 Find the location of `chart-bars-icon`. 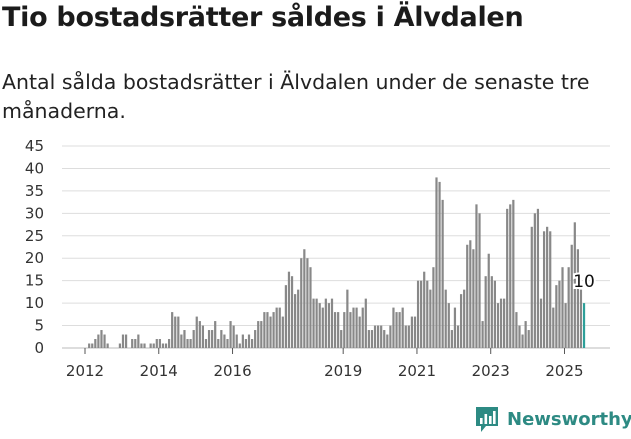

chart-bars-icon is located at coordinates (487, 419).